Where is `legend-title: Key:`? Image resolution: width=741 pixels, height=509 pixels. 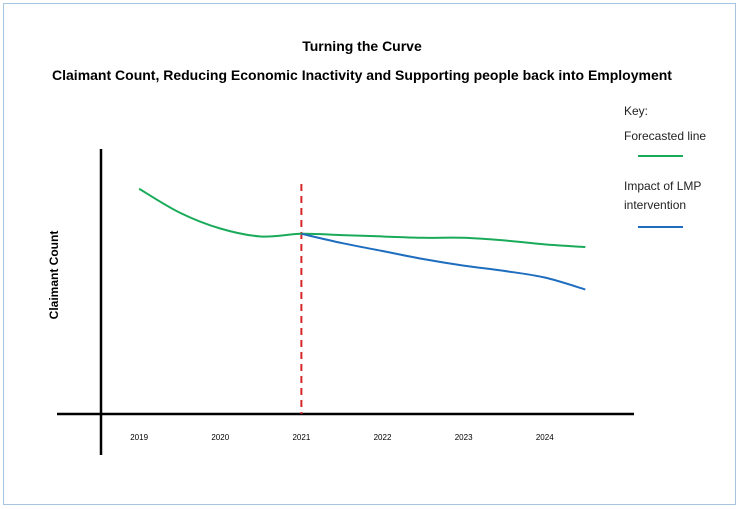 legend-title: Key: is located at coordinates (636, 111).